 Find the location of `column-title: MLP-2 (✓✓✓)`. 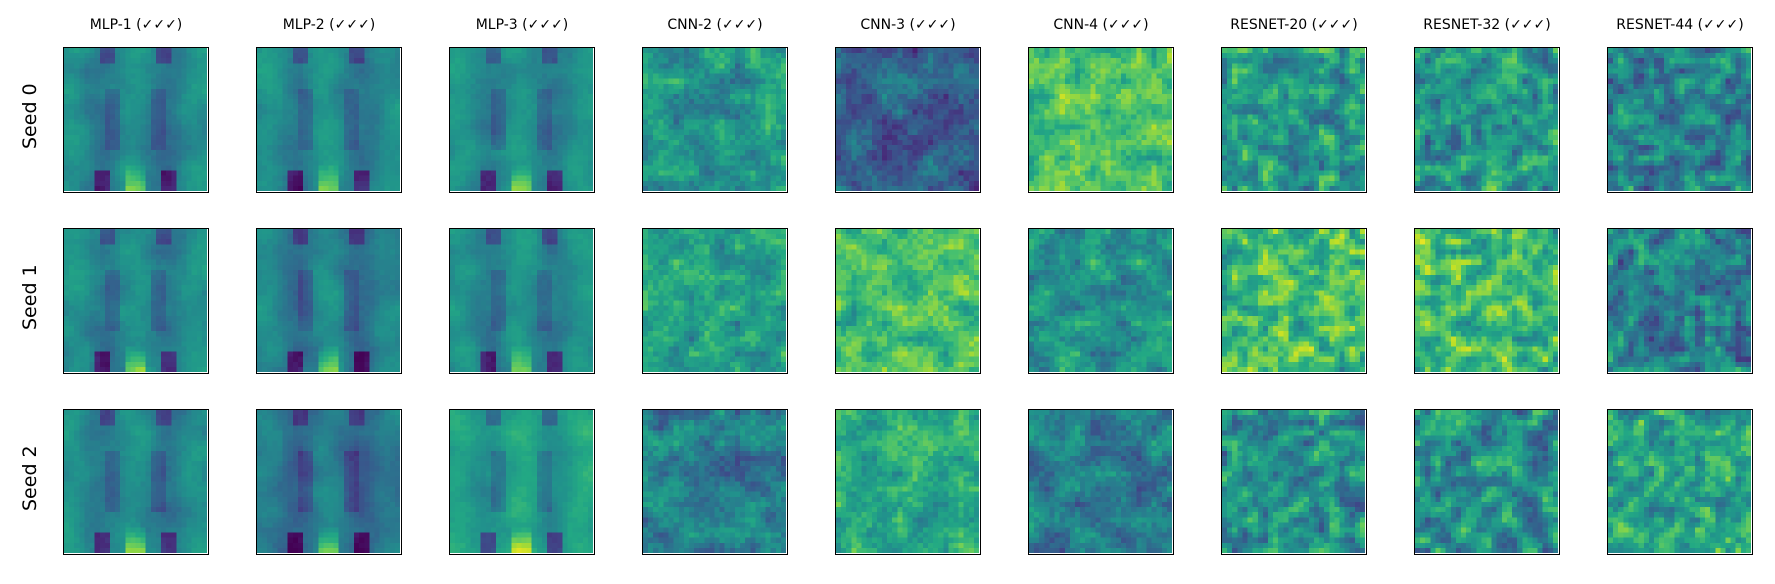

column-title: MLP-2 (✓✓✓) is located at coordinates (329, 25).